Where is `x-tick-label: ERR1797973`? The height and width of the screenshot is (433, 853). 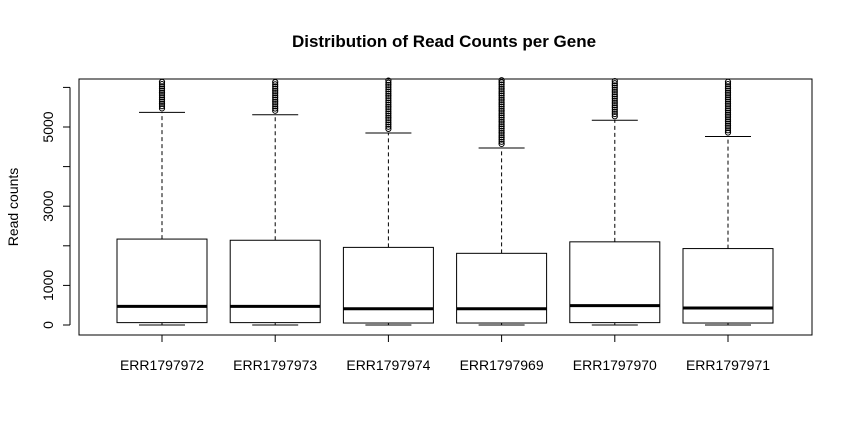 x-tick-label: ERR1797973 is located at coordinates (275, 365).